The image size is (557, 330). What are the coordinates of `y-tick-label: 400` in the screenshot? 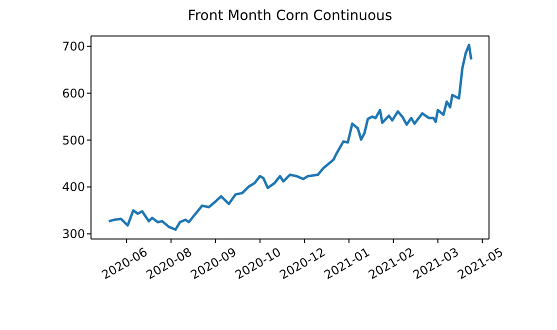 It's located at (73, 187).